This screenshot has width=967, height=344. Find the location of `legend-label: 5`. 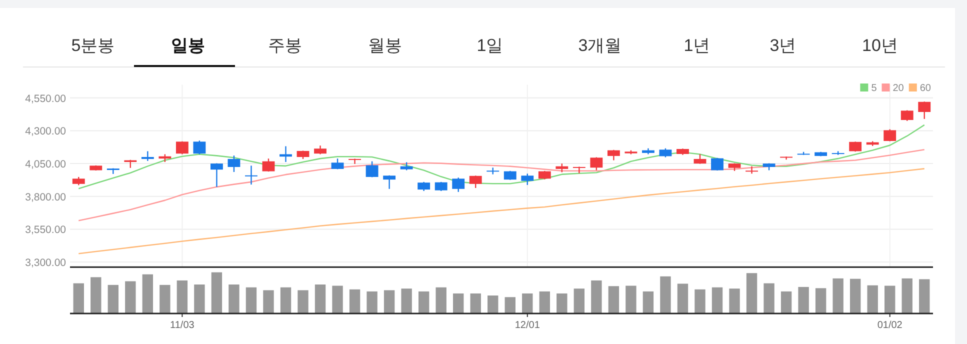

legend-label: 5 is located at coordinates (874, 88).